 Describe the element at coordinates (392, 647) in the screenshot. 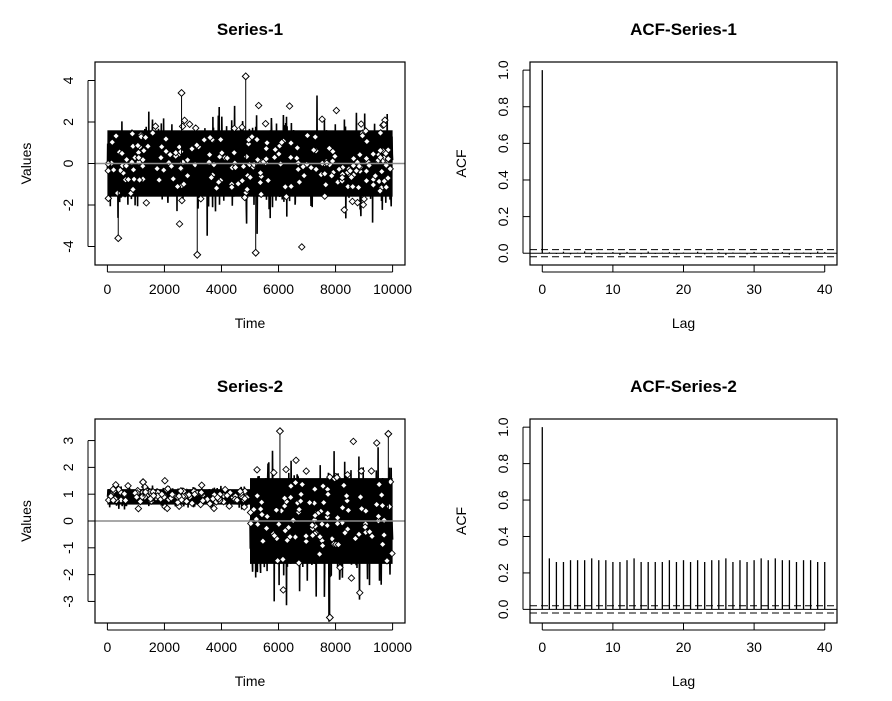

I see `x-tick-label: 10000` at that location.